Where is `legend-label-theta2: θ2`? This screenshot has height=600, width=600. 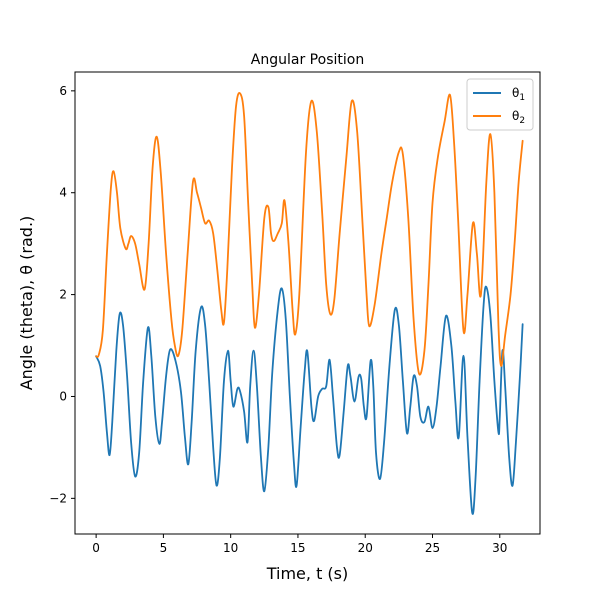
legend-label-theta2: θ2 is located at coordinates (518, 117).